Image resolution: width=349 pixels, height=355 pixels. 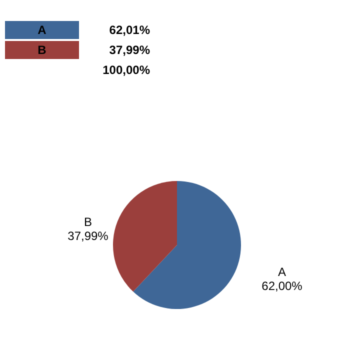 I want to click on data-label: 62,00%, so click(x=282, y=286).